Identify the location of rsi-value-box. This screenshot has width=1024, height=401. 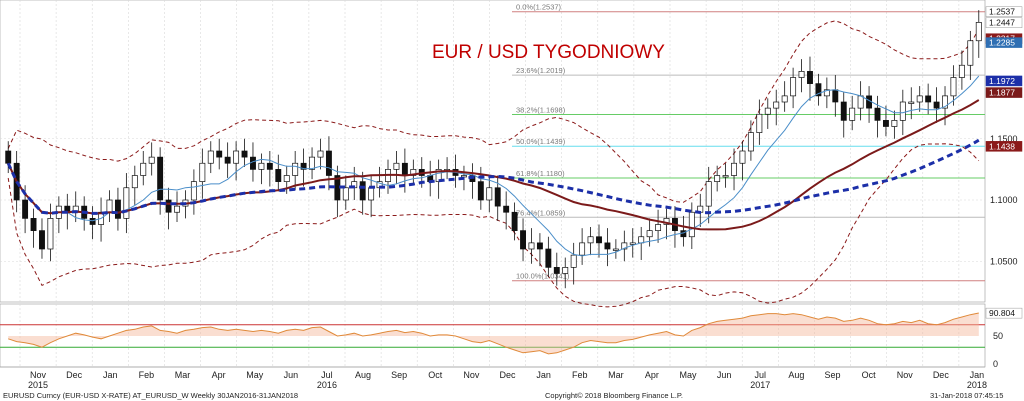
(1004, 313).